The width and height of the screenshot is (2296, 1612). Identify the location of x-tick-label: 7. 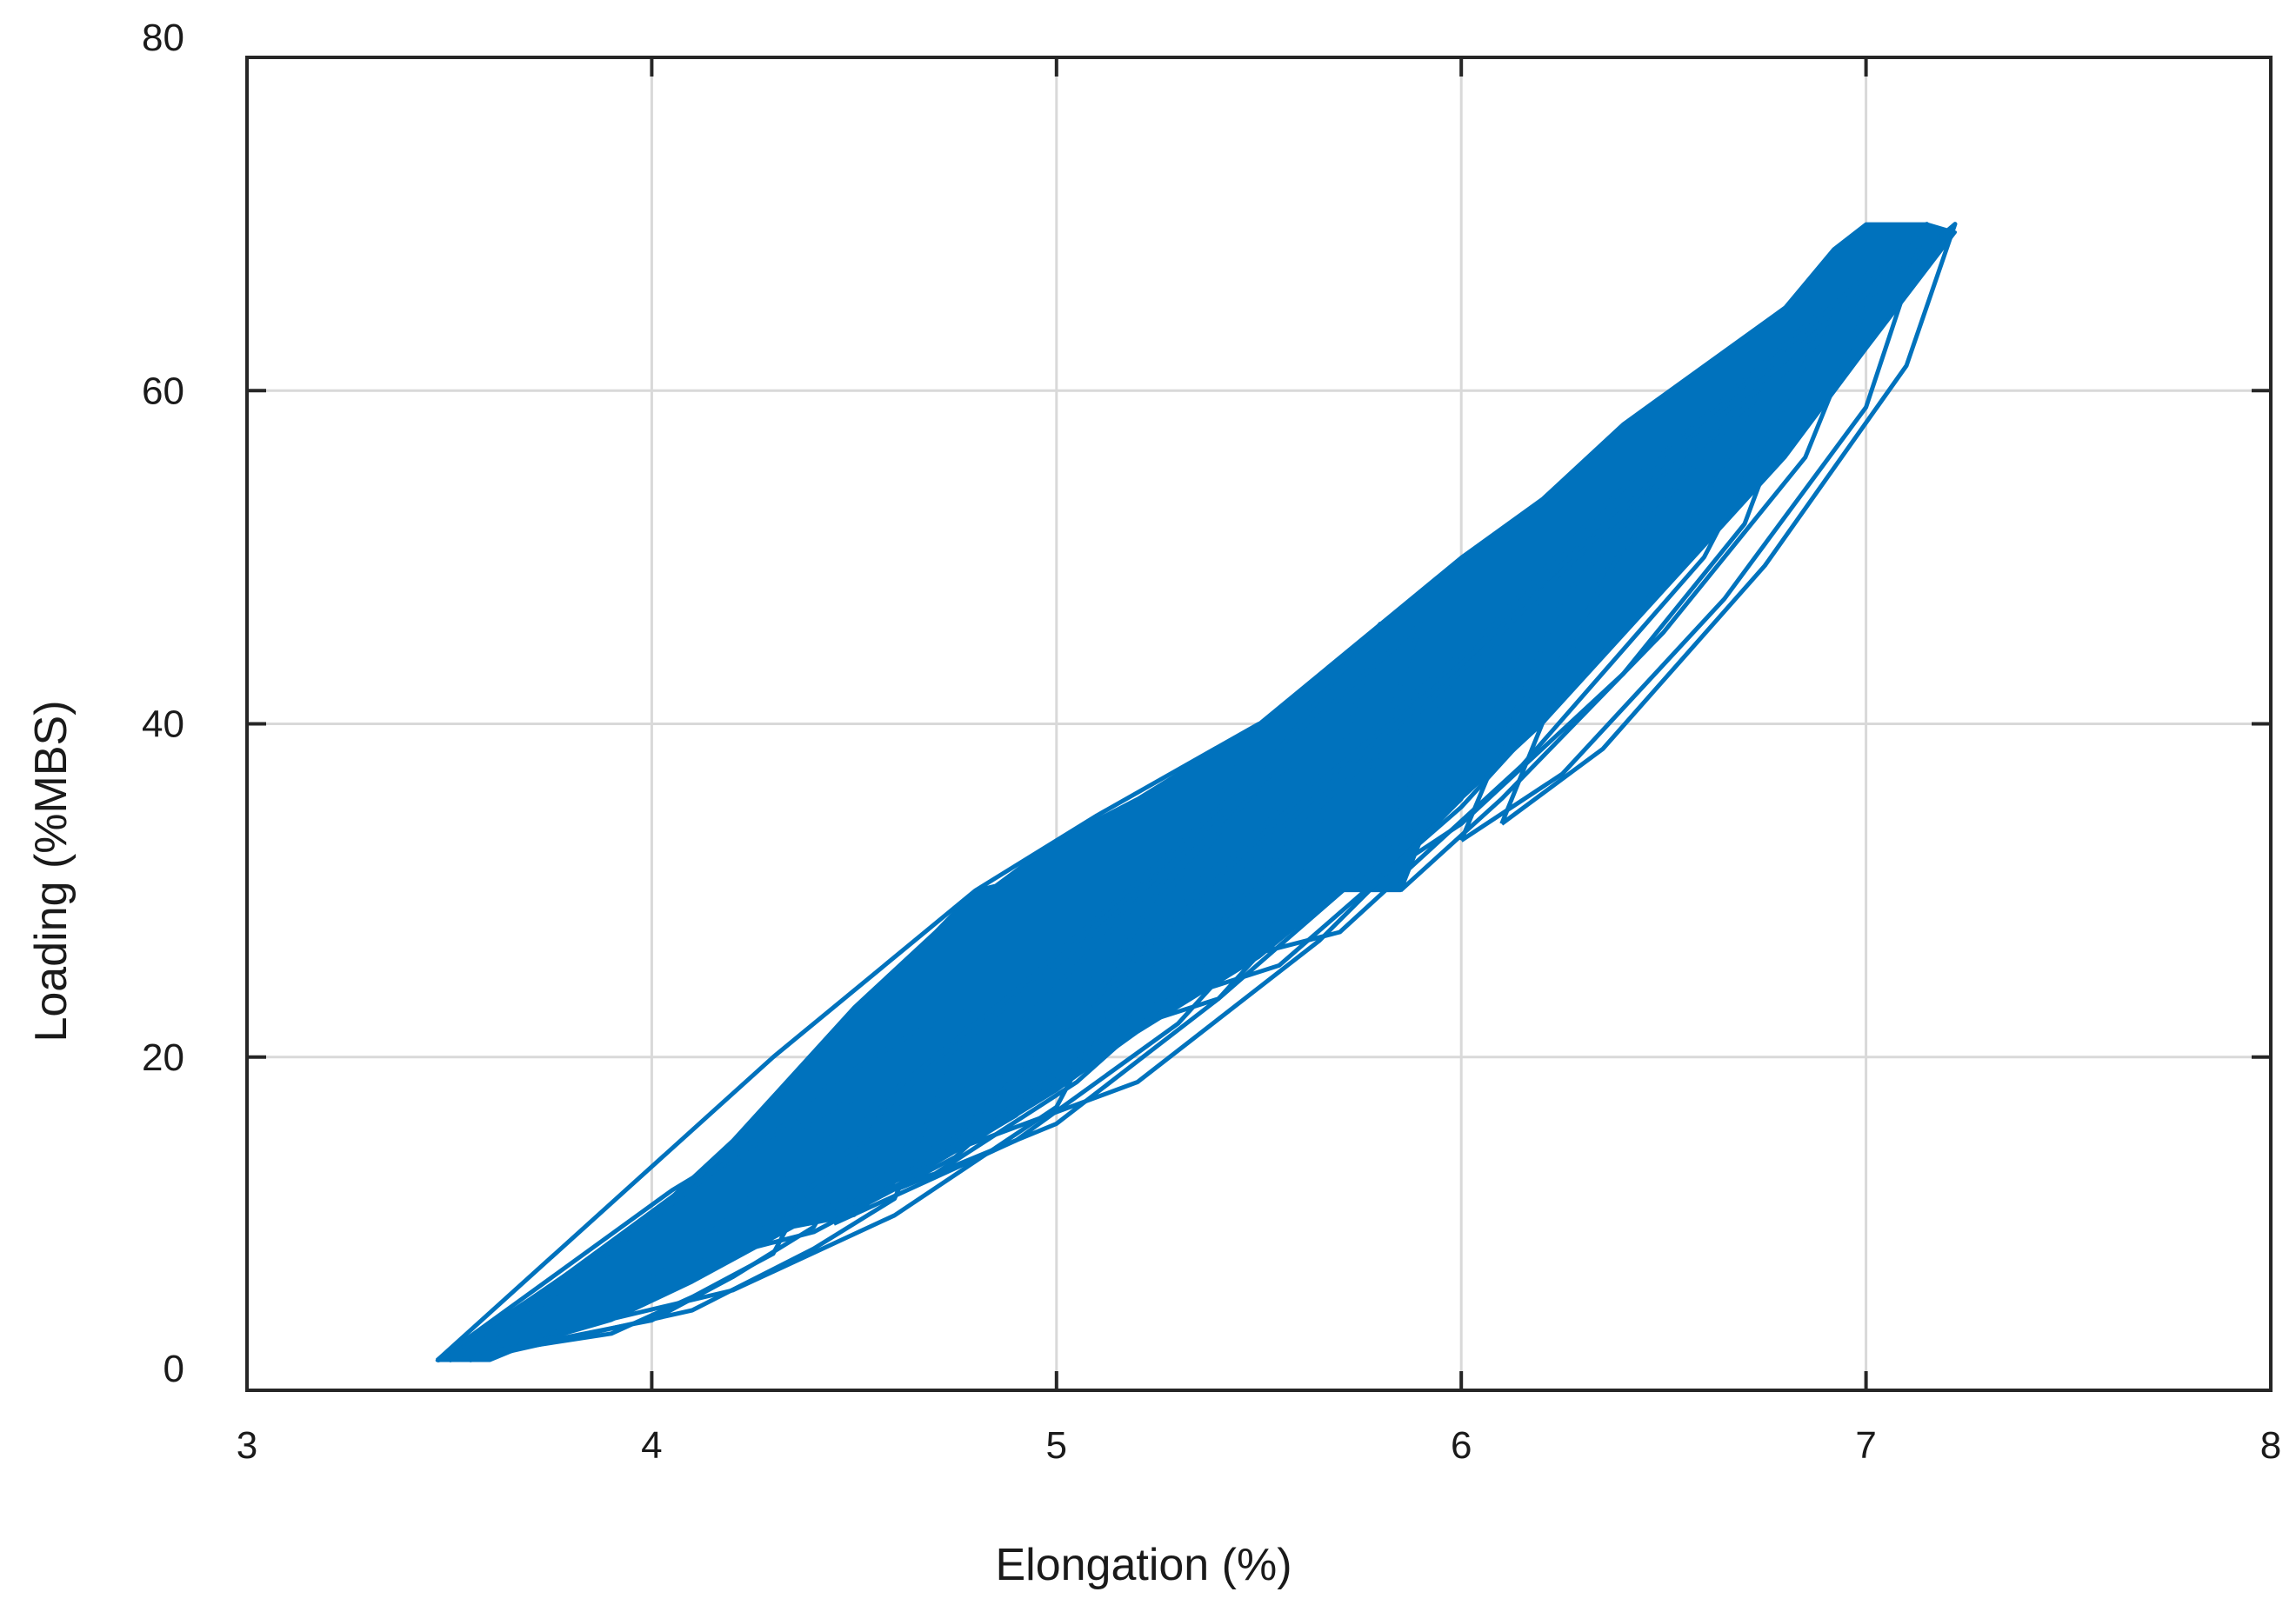
(1865, 1445).